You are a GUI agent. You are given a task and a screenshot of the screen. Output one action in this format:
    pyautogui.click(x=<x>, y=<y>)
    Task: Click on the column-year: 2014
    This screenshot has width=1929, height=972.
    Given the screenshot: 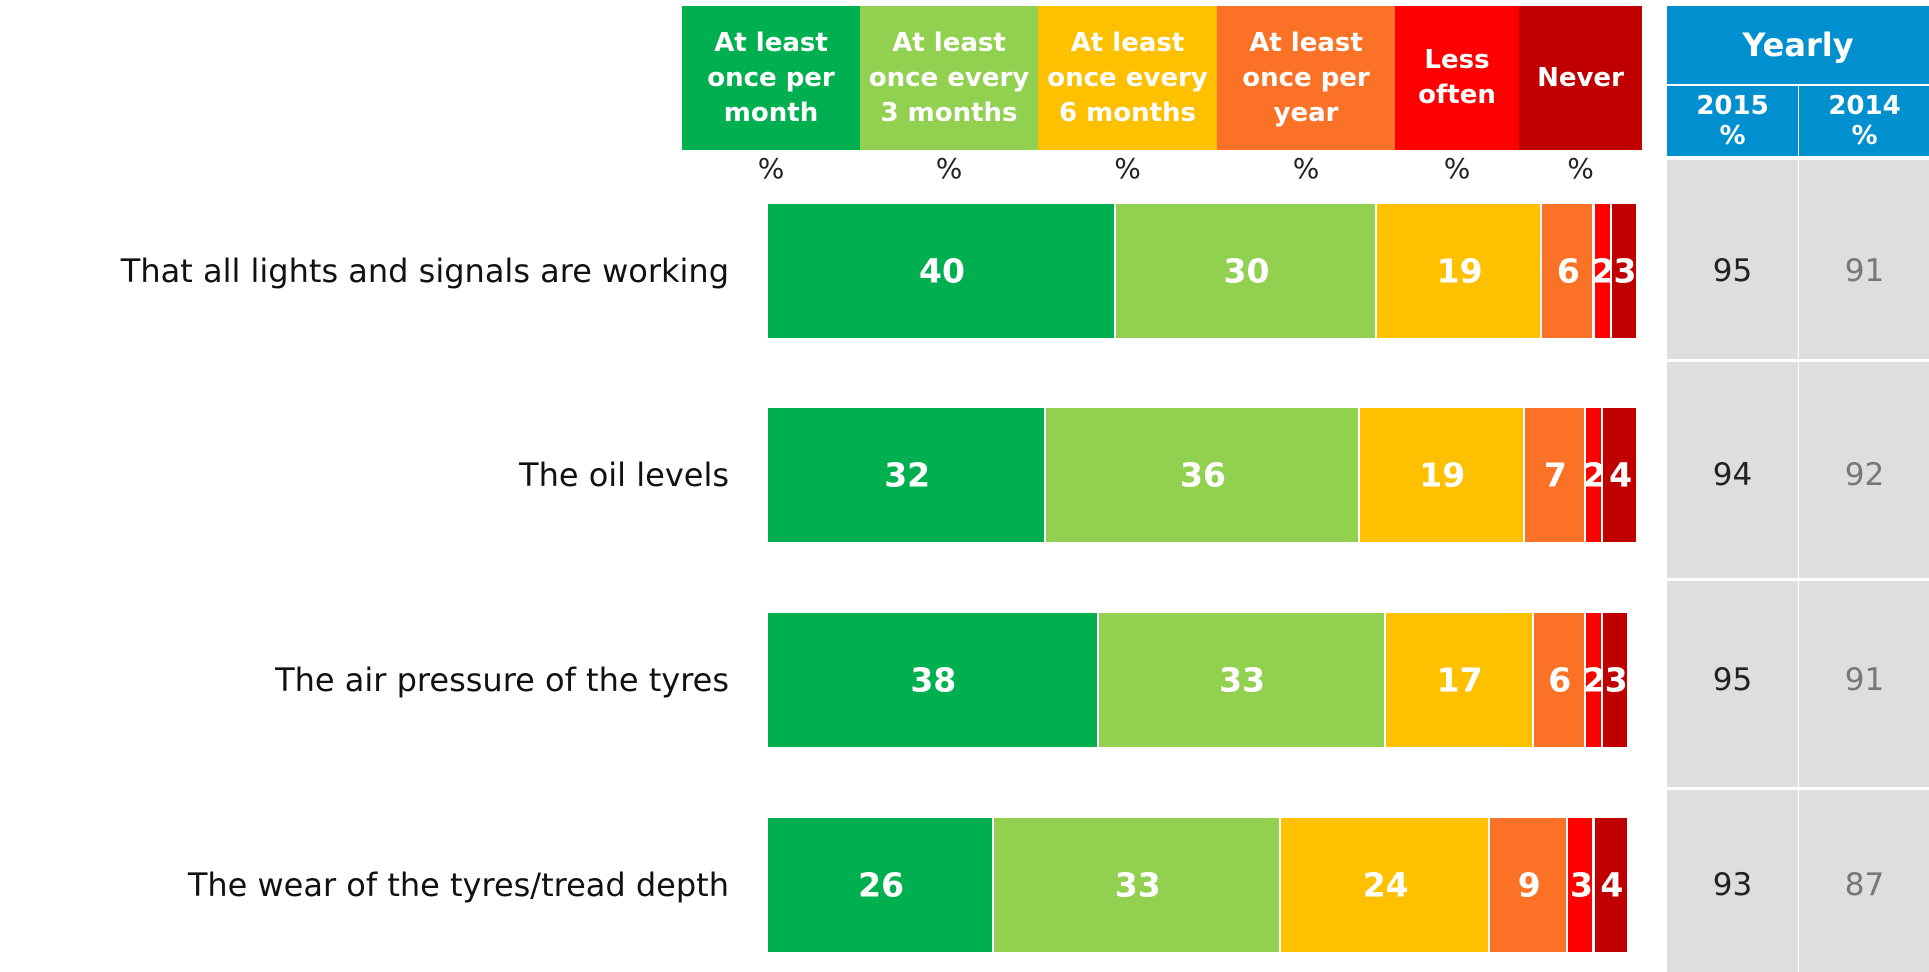 What is the action you would take?
    pyautogui.click(x=1864, y=106)
    